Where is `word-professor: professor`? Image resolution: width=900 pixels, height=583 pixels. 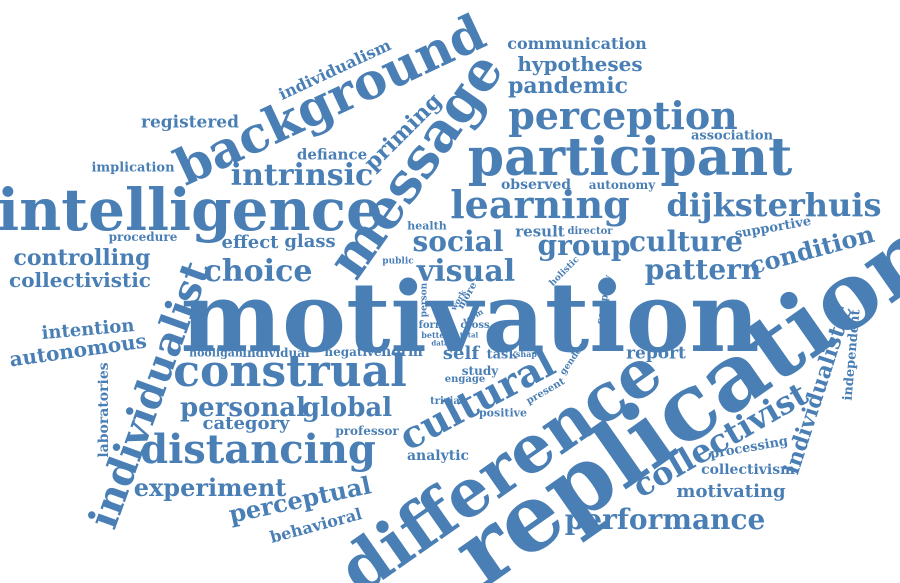
word-professor: professor is located at coordinates (367, 431).